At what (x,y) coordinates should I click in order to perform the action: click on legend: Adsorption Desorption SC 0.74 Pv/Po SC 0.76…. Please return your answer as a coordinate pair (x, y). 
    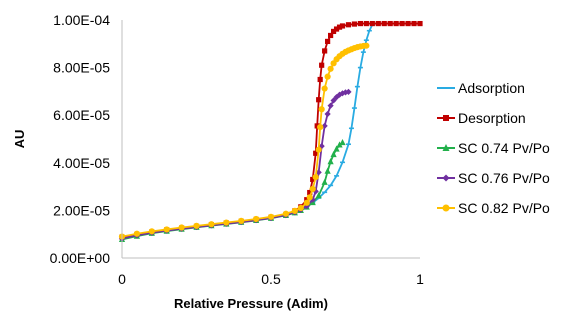
    Looking at the image, I should click on (493, 148).